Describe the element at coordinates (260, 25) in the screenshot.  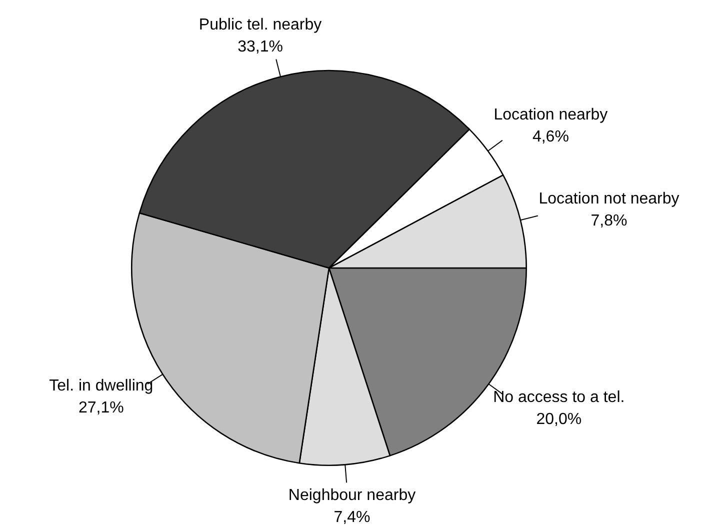
I see `slice-label: Public tel. nearby` at that location.